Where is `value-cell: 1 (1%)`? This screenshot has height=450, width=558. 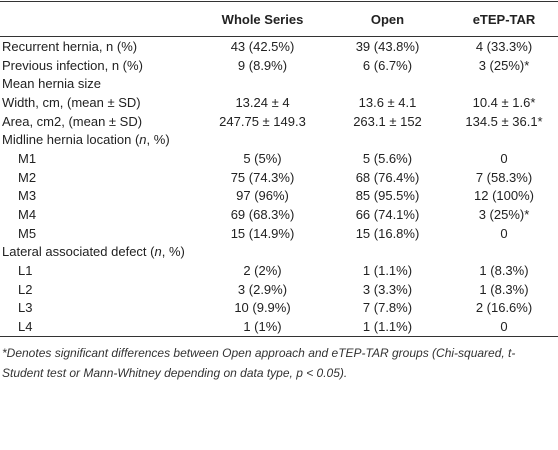
value-cell: 1 (1%) is located at coordinates (262, 327).